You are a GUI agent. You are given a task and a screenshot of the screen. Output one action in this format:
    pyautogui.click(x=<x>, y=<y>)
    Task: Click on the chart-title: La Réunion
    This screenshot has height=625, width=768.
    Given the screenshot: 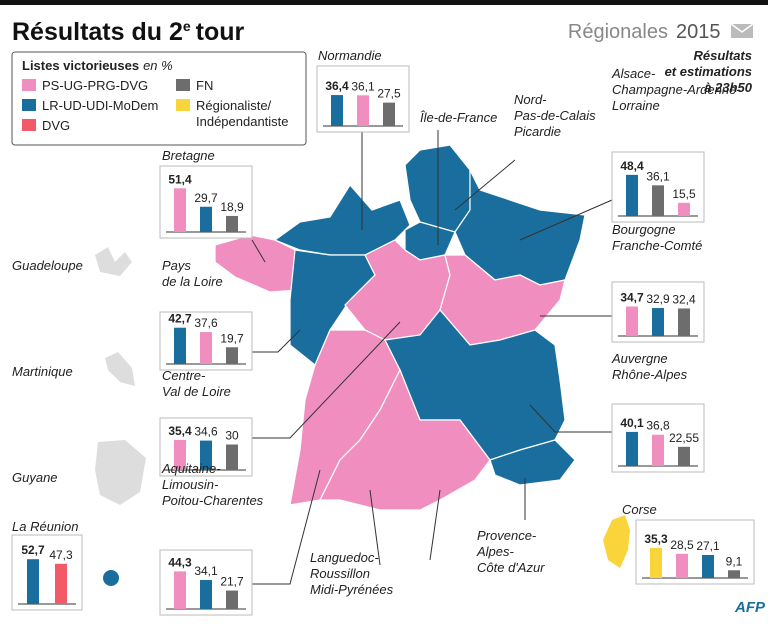 What is the action you would take?
    pyautogui.click(x=45, y=526)
    